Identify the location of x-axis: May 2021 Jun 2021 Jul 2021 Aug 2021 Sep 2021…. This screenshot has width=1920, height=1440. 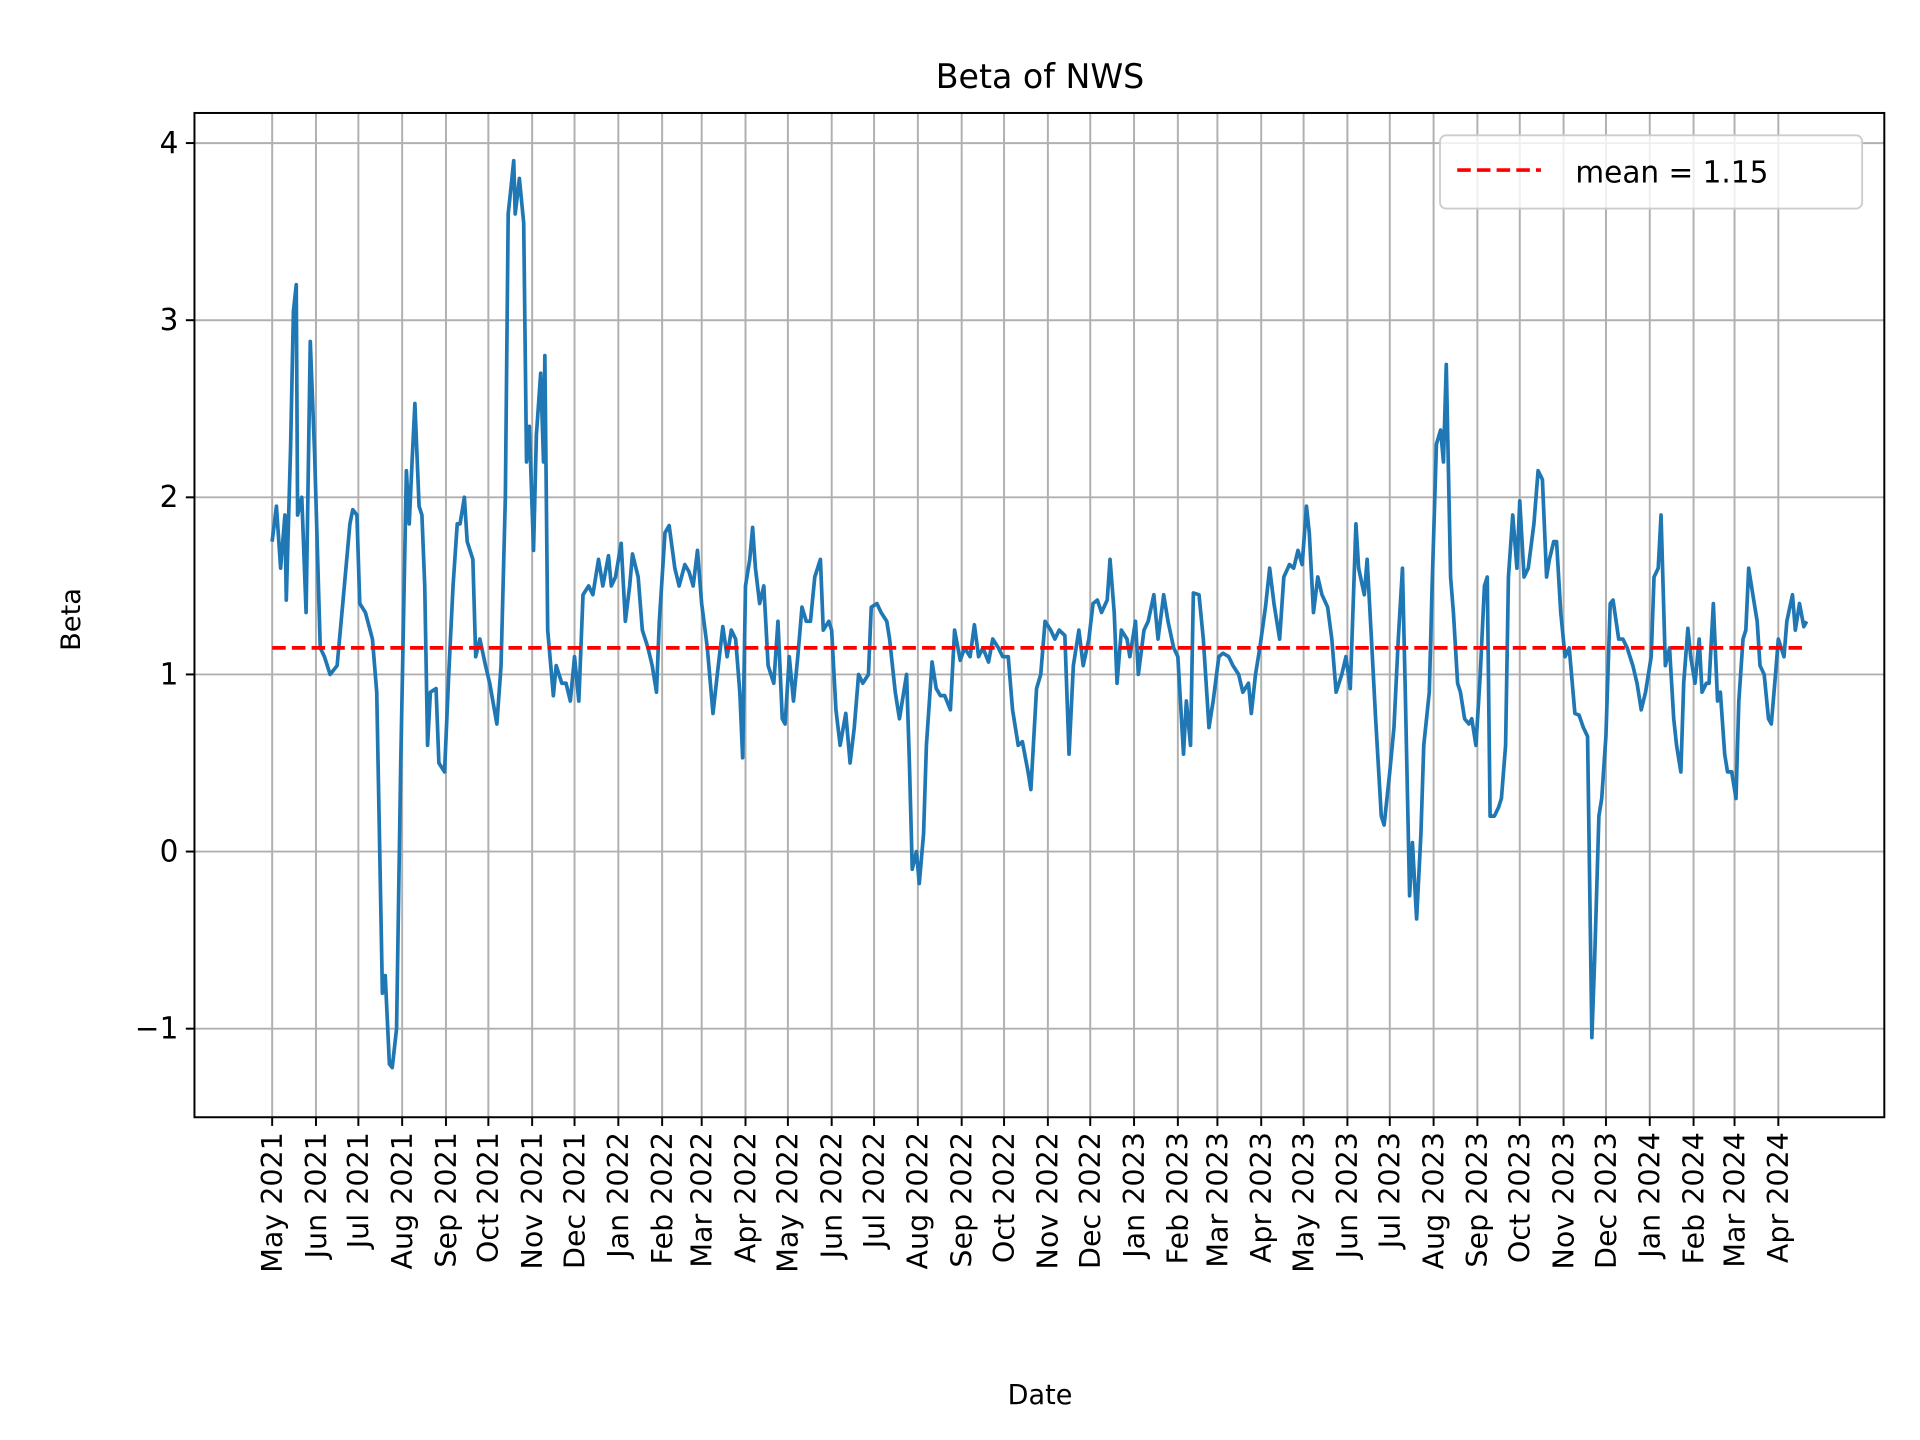
(1025, 1195).